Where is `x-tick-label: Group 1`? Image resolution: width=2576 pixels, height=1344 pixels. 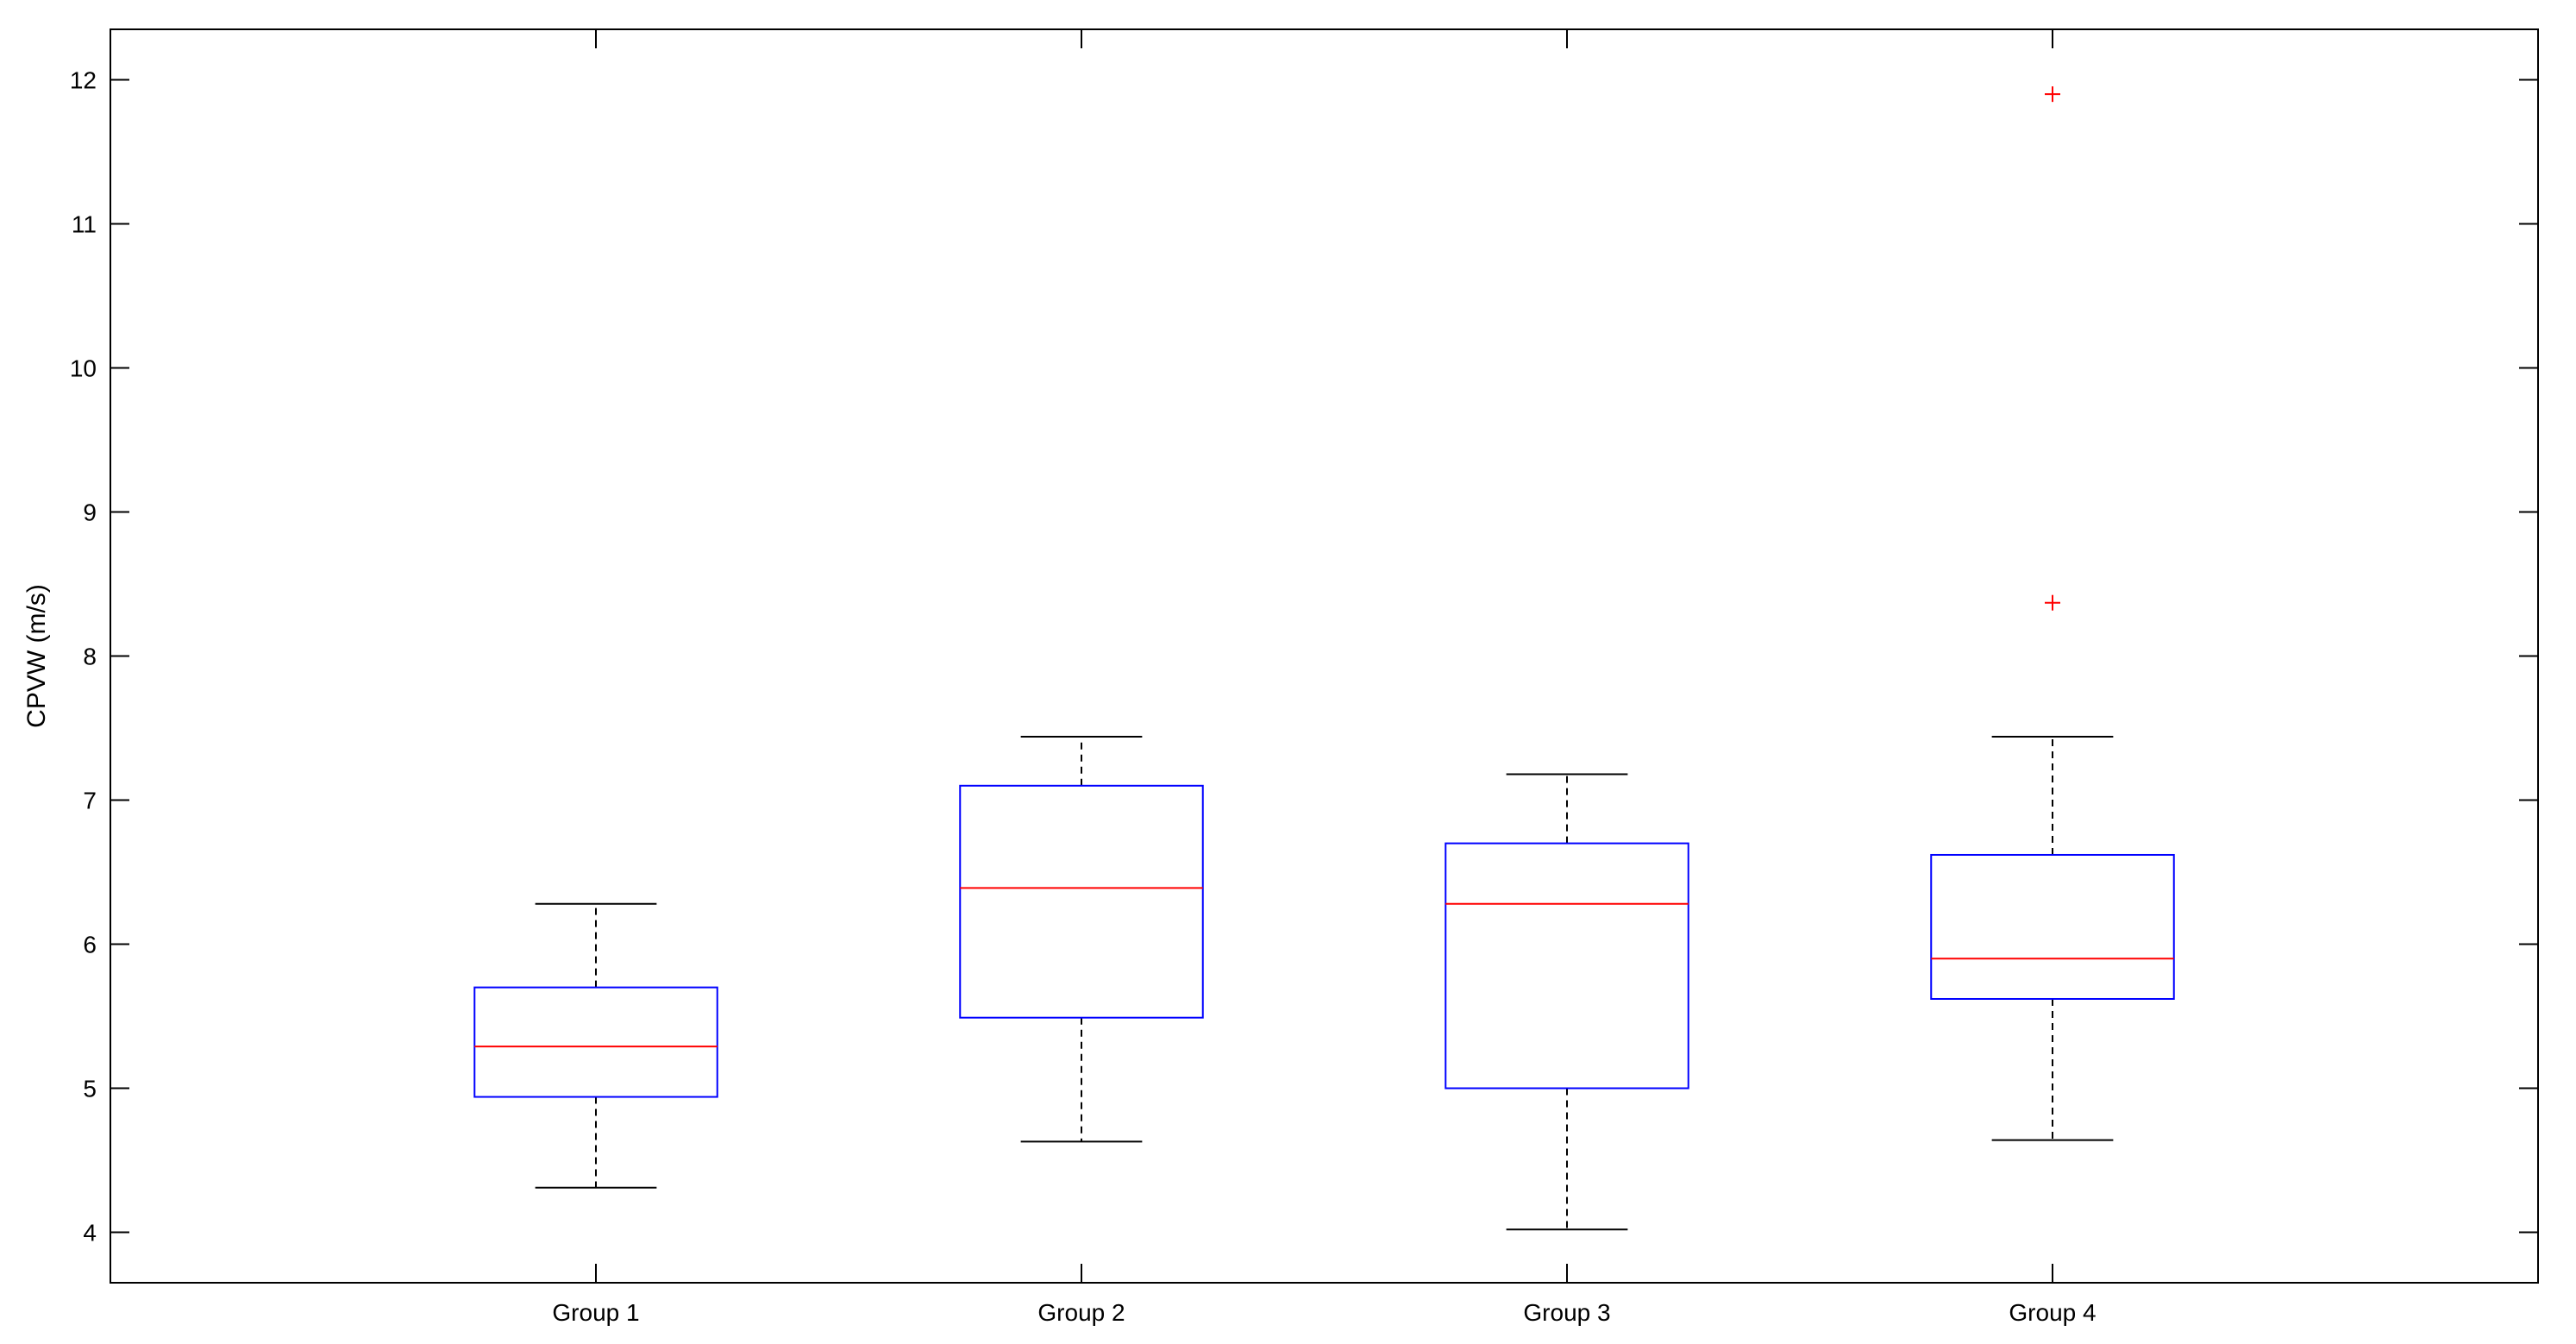 x-tick-label: Group 1 is located at coordinates (595, 1312).